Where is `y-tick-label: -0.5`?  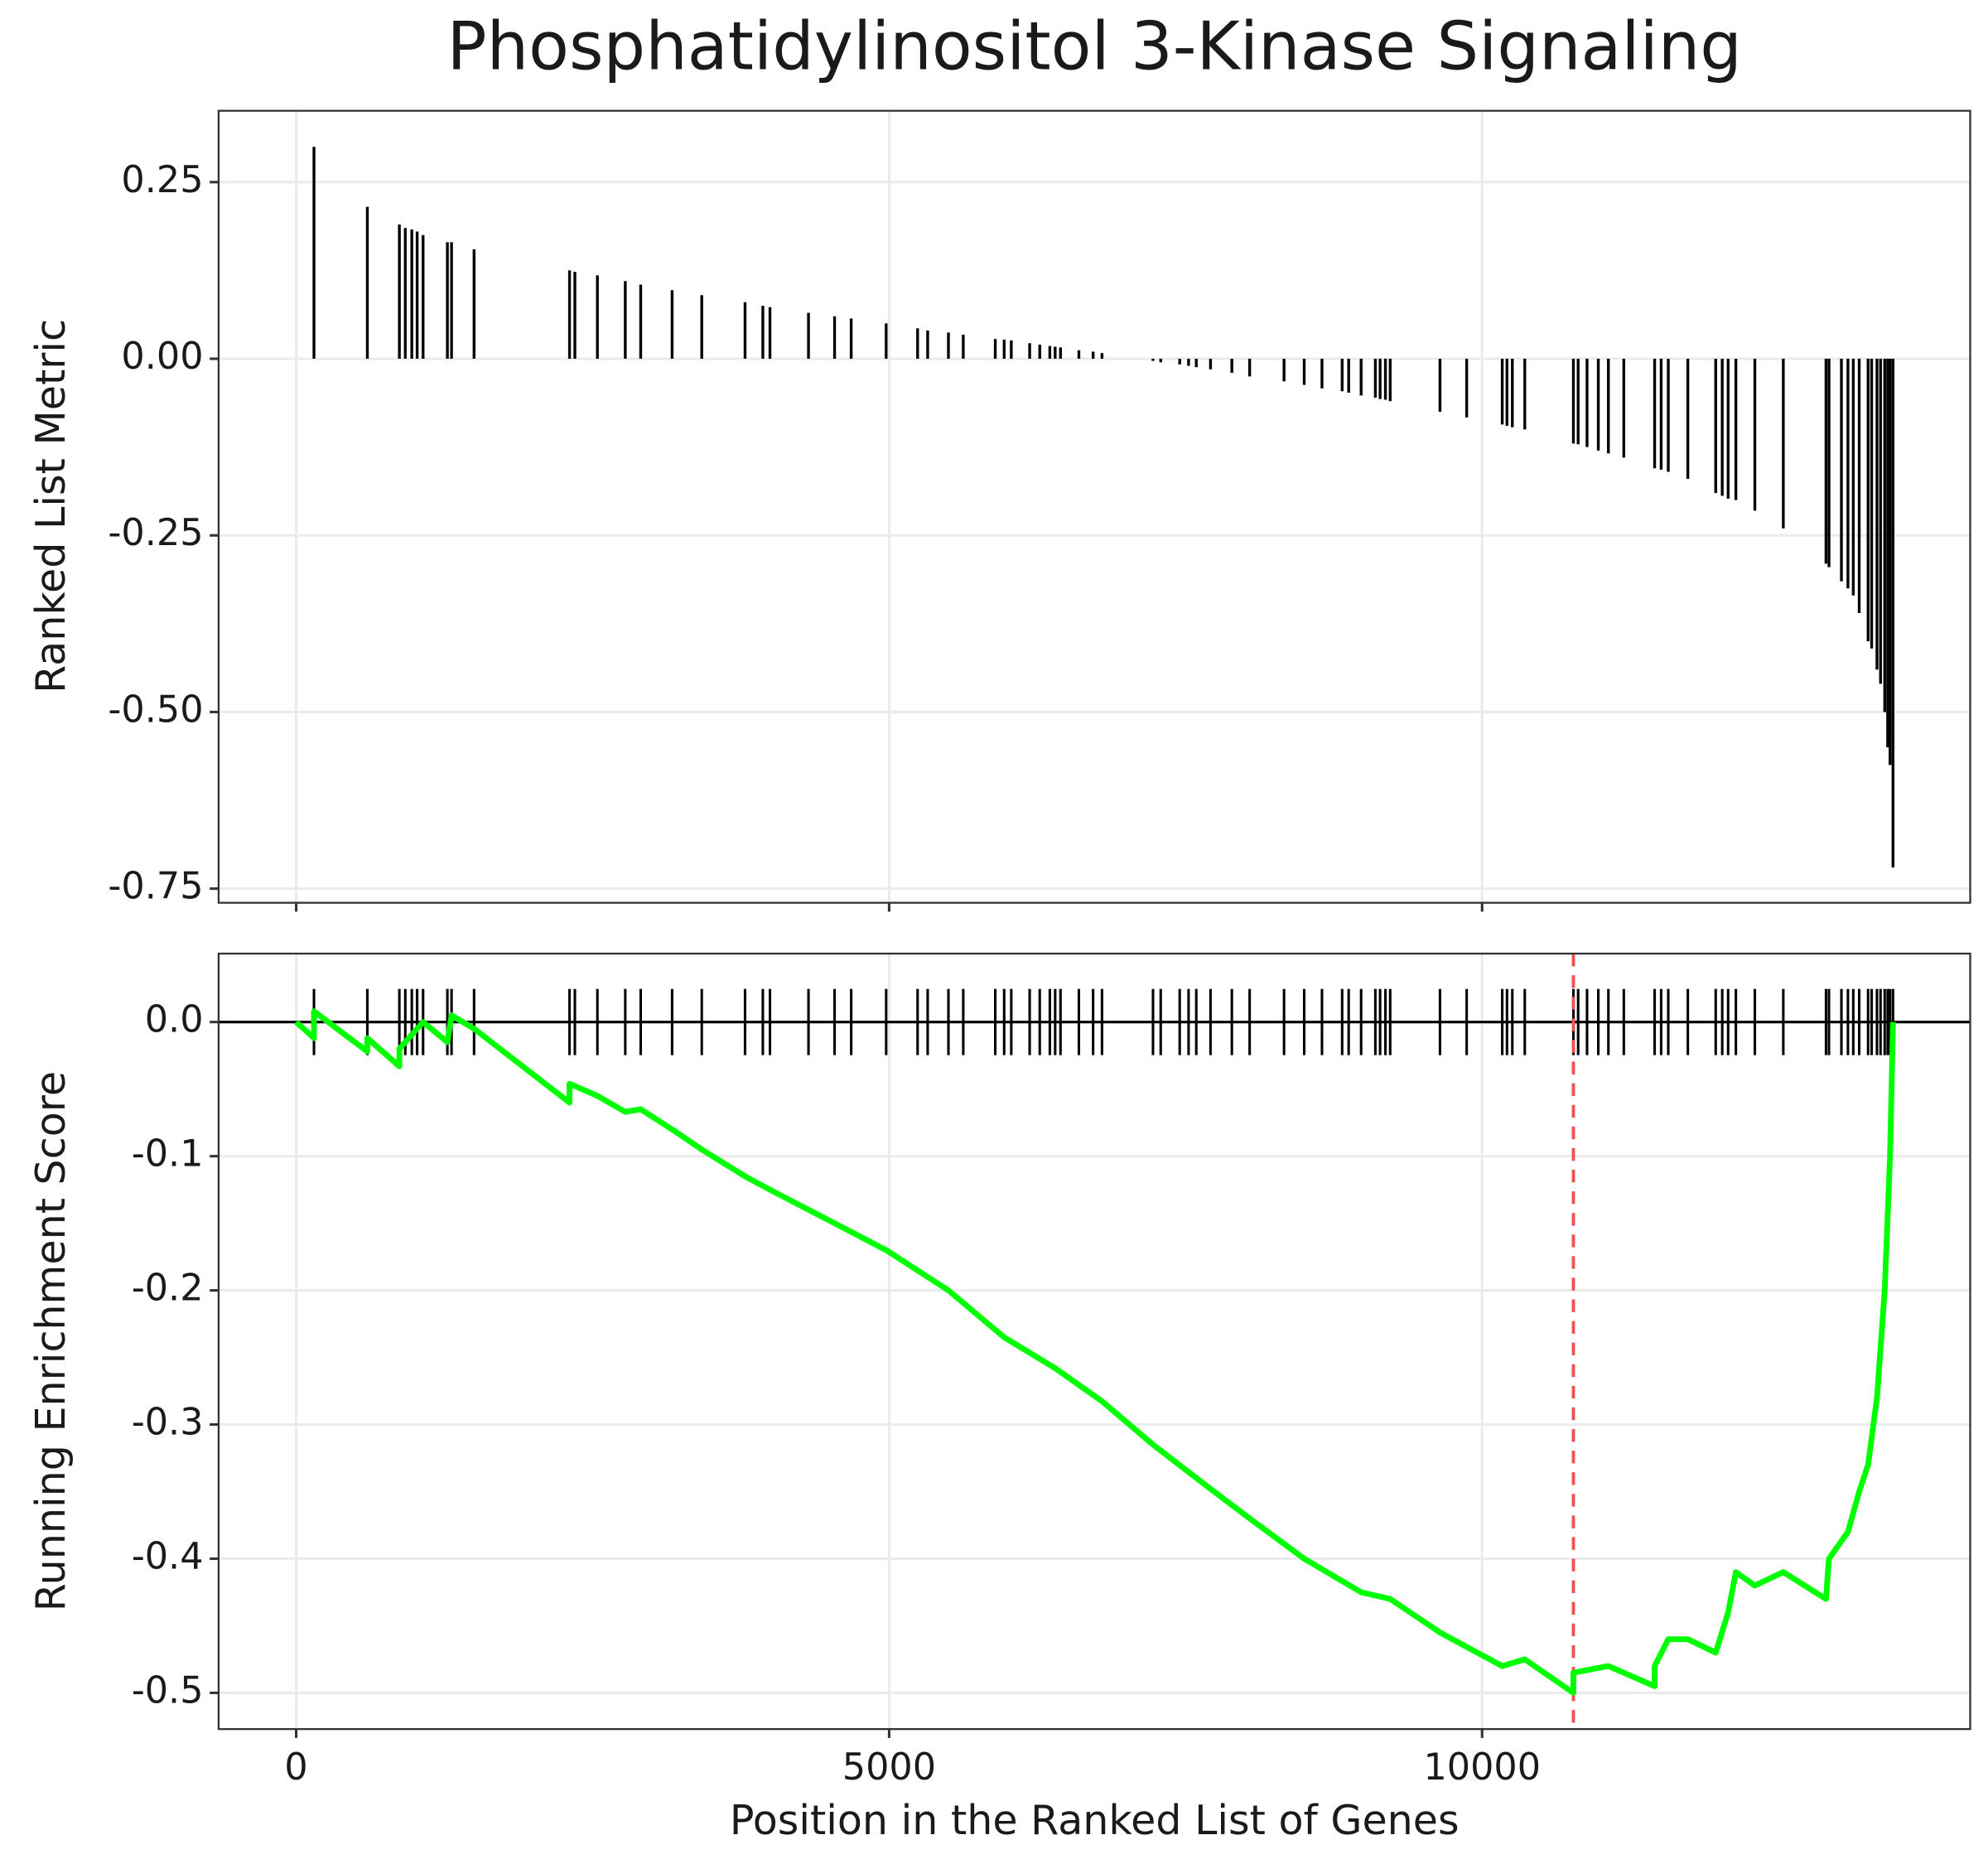
y-tick-label: -0.5 is located at coordinates (168, 1690).